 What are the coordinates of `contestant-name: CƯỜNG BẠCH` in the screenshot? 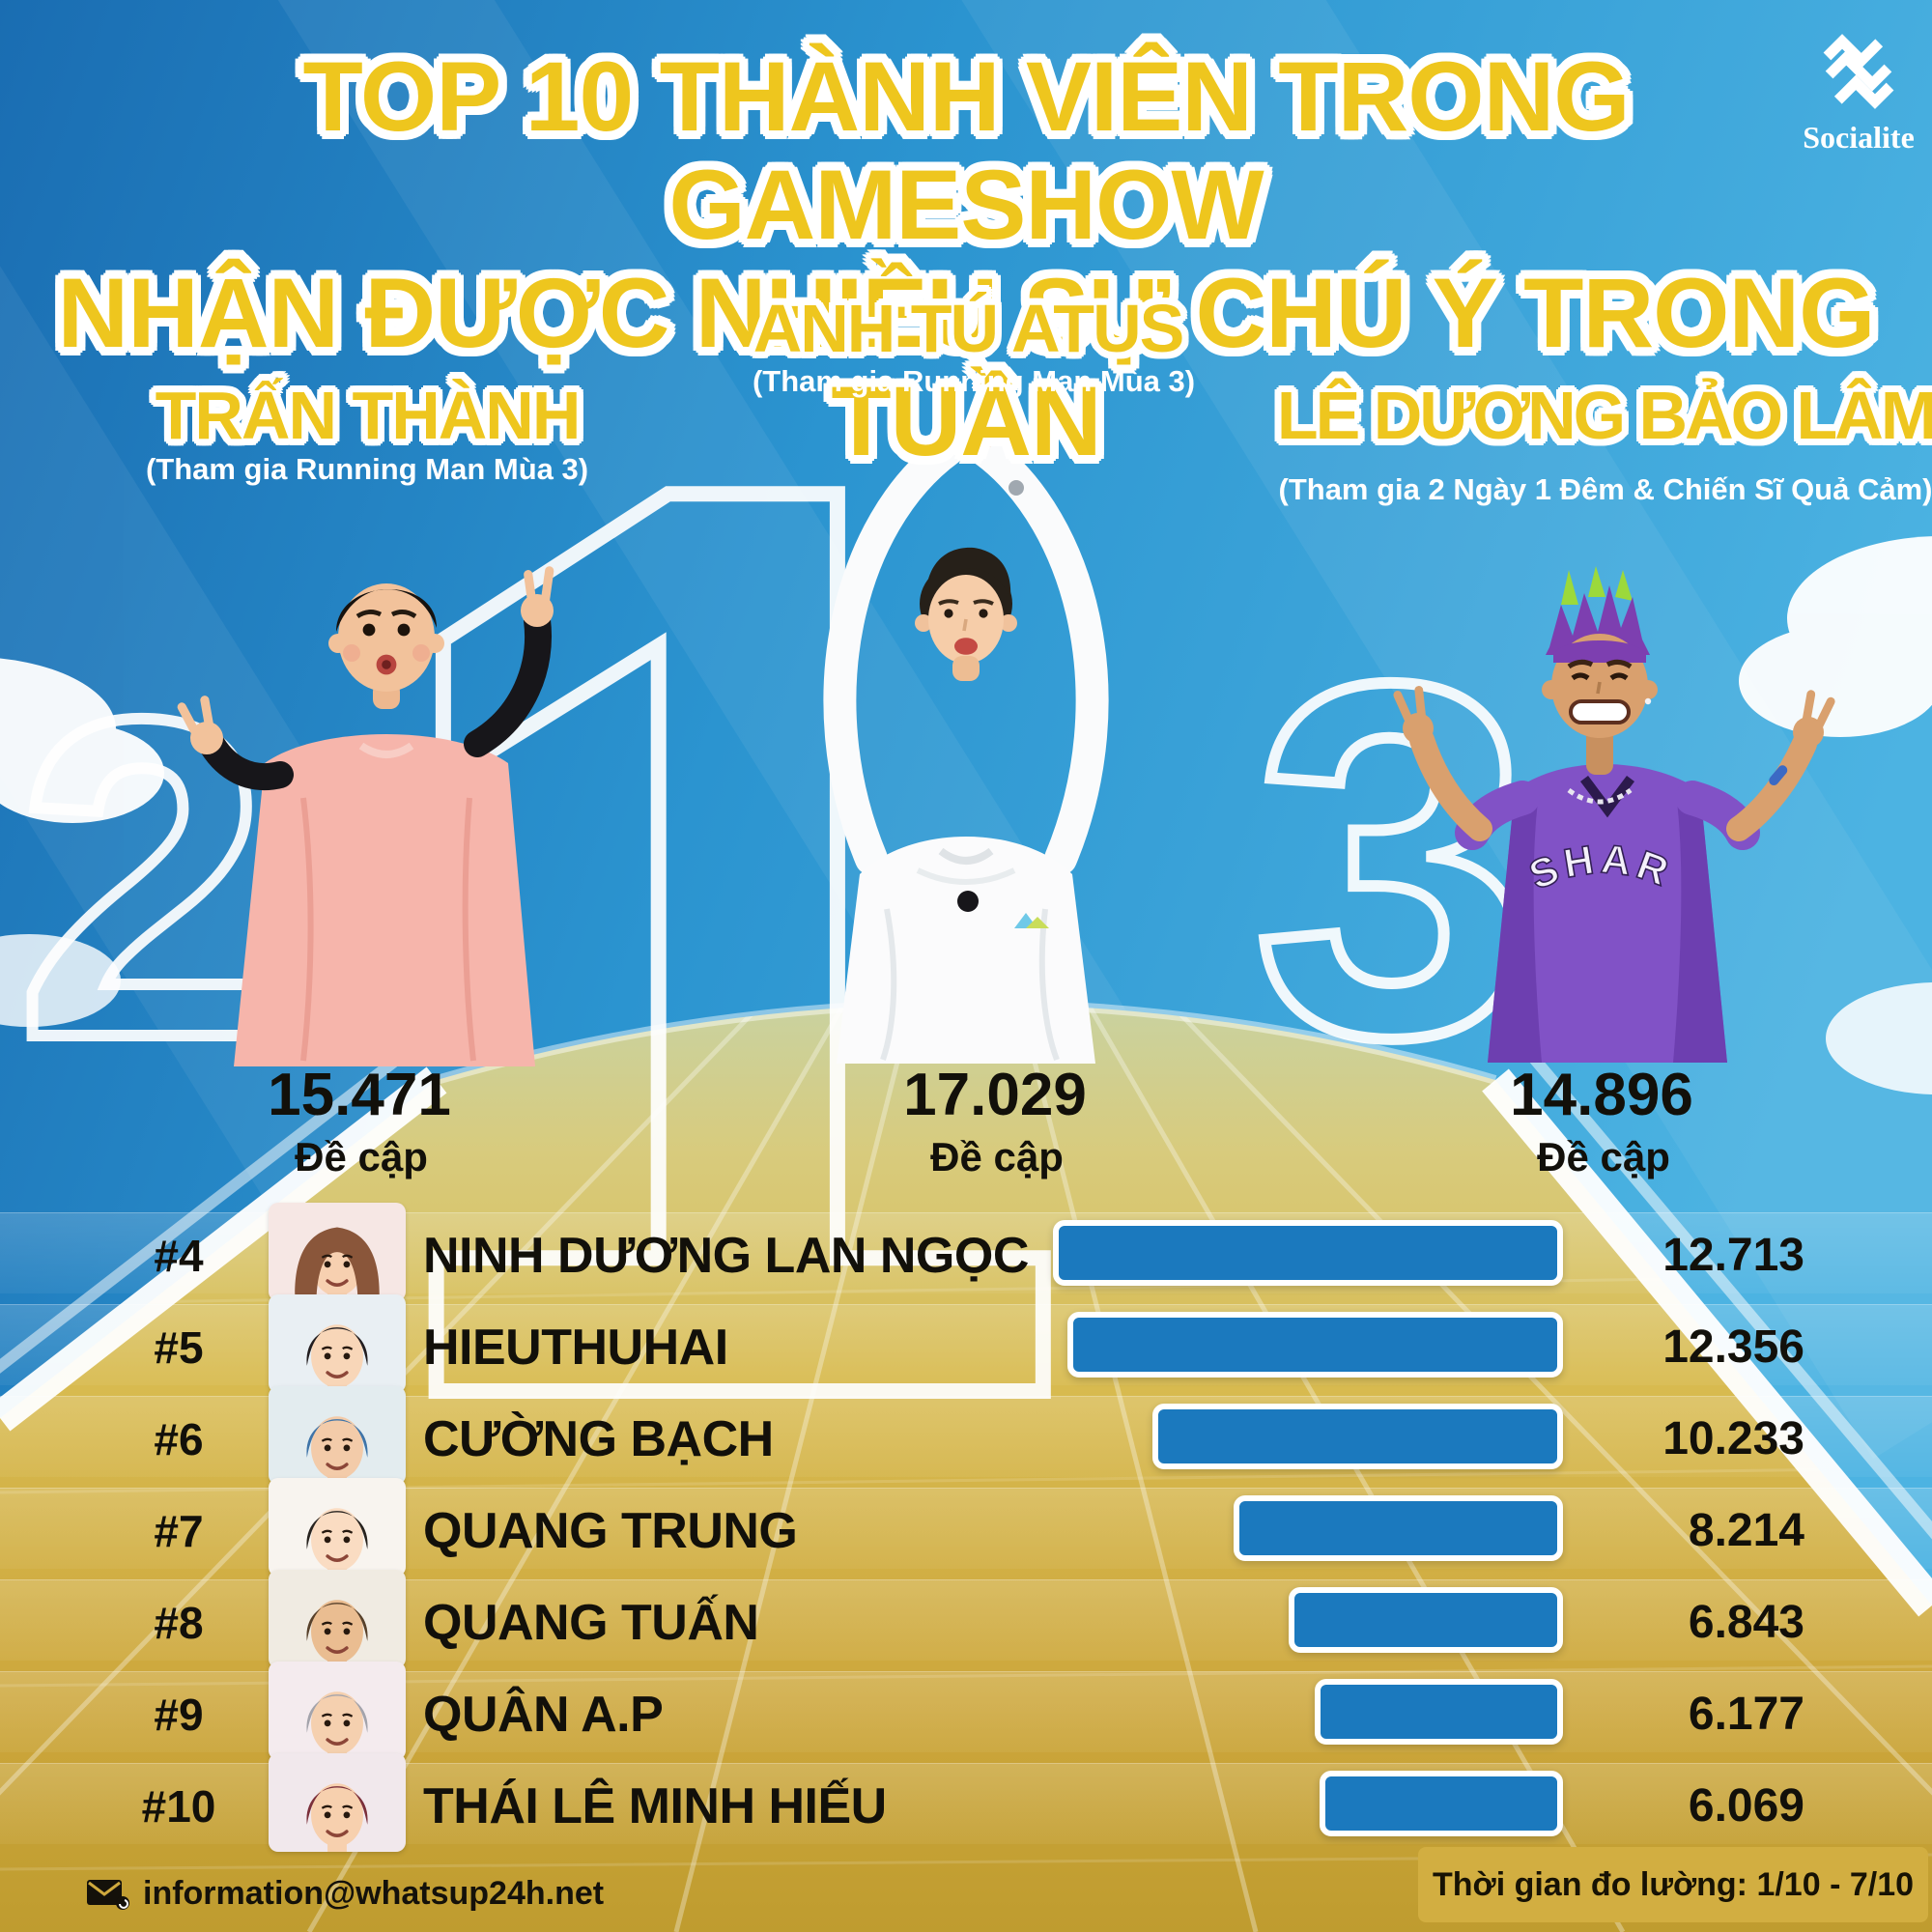 It's located at (598, 1439).